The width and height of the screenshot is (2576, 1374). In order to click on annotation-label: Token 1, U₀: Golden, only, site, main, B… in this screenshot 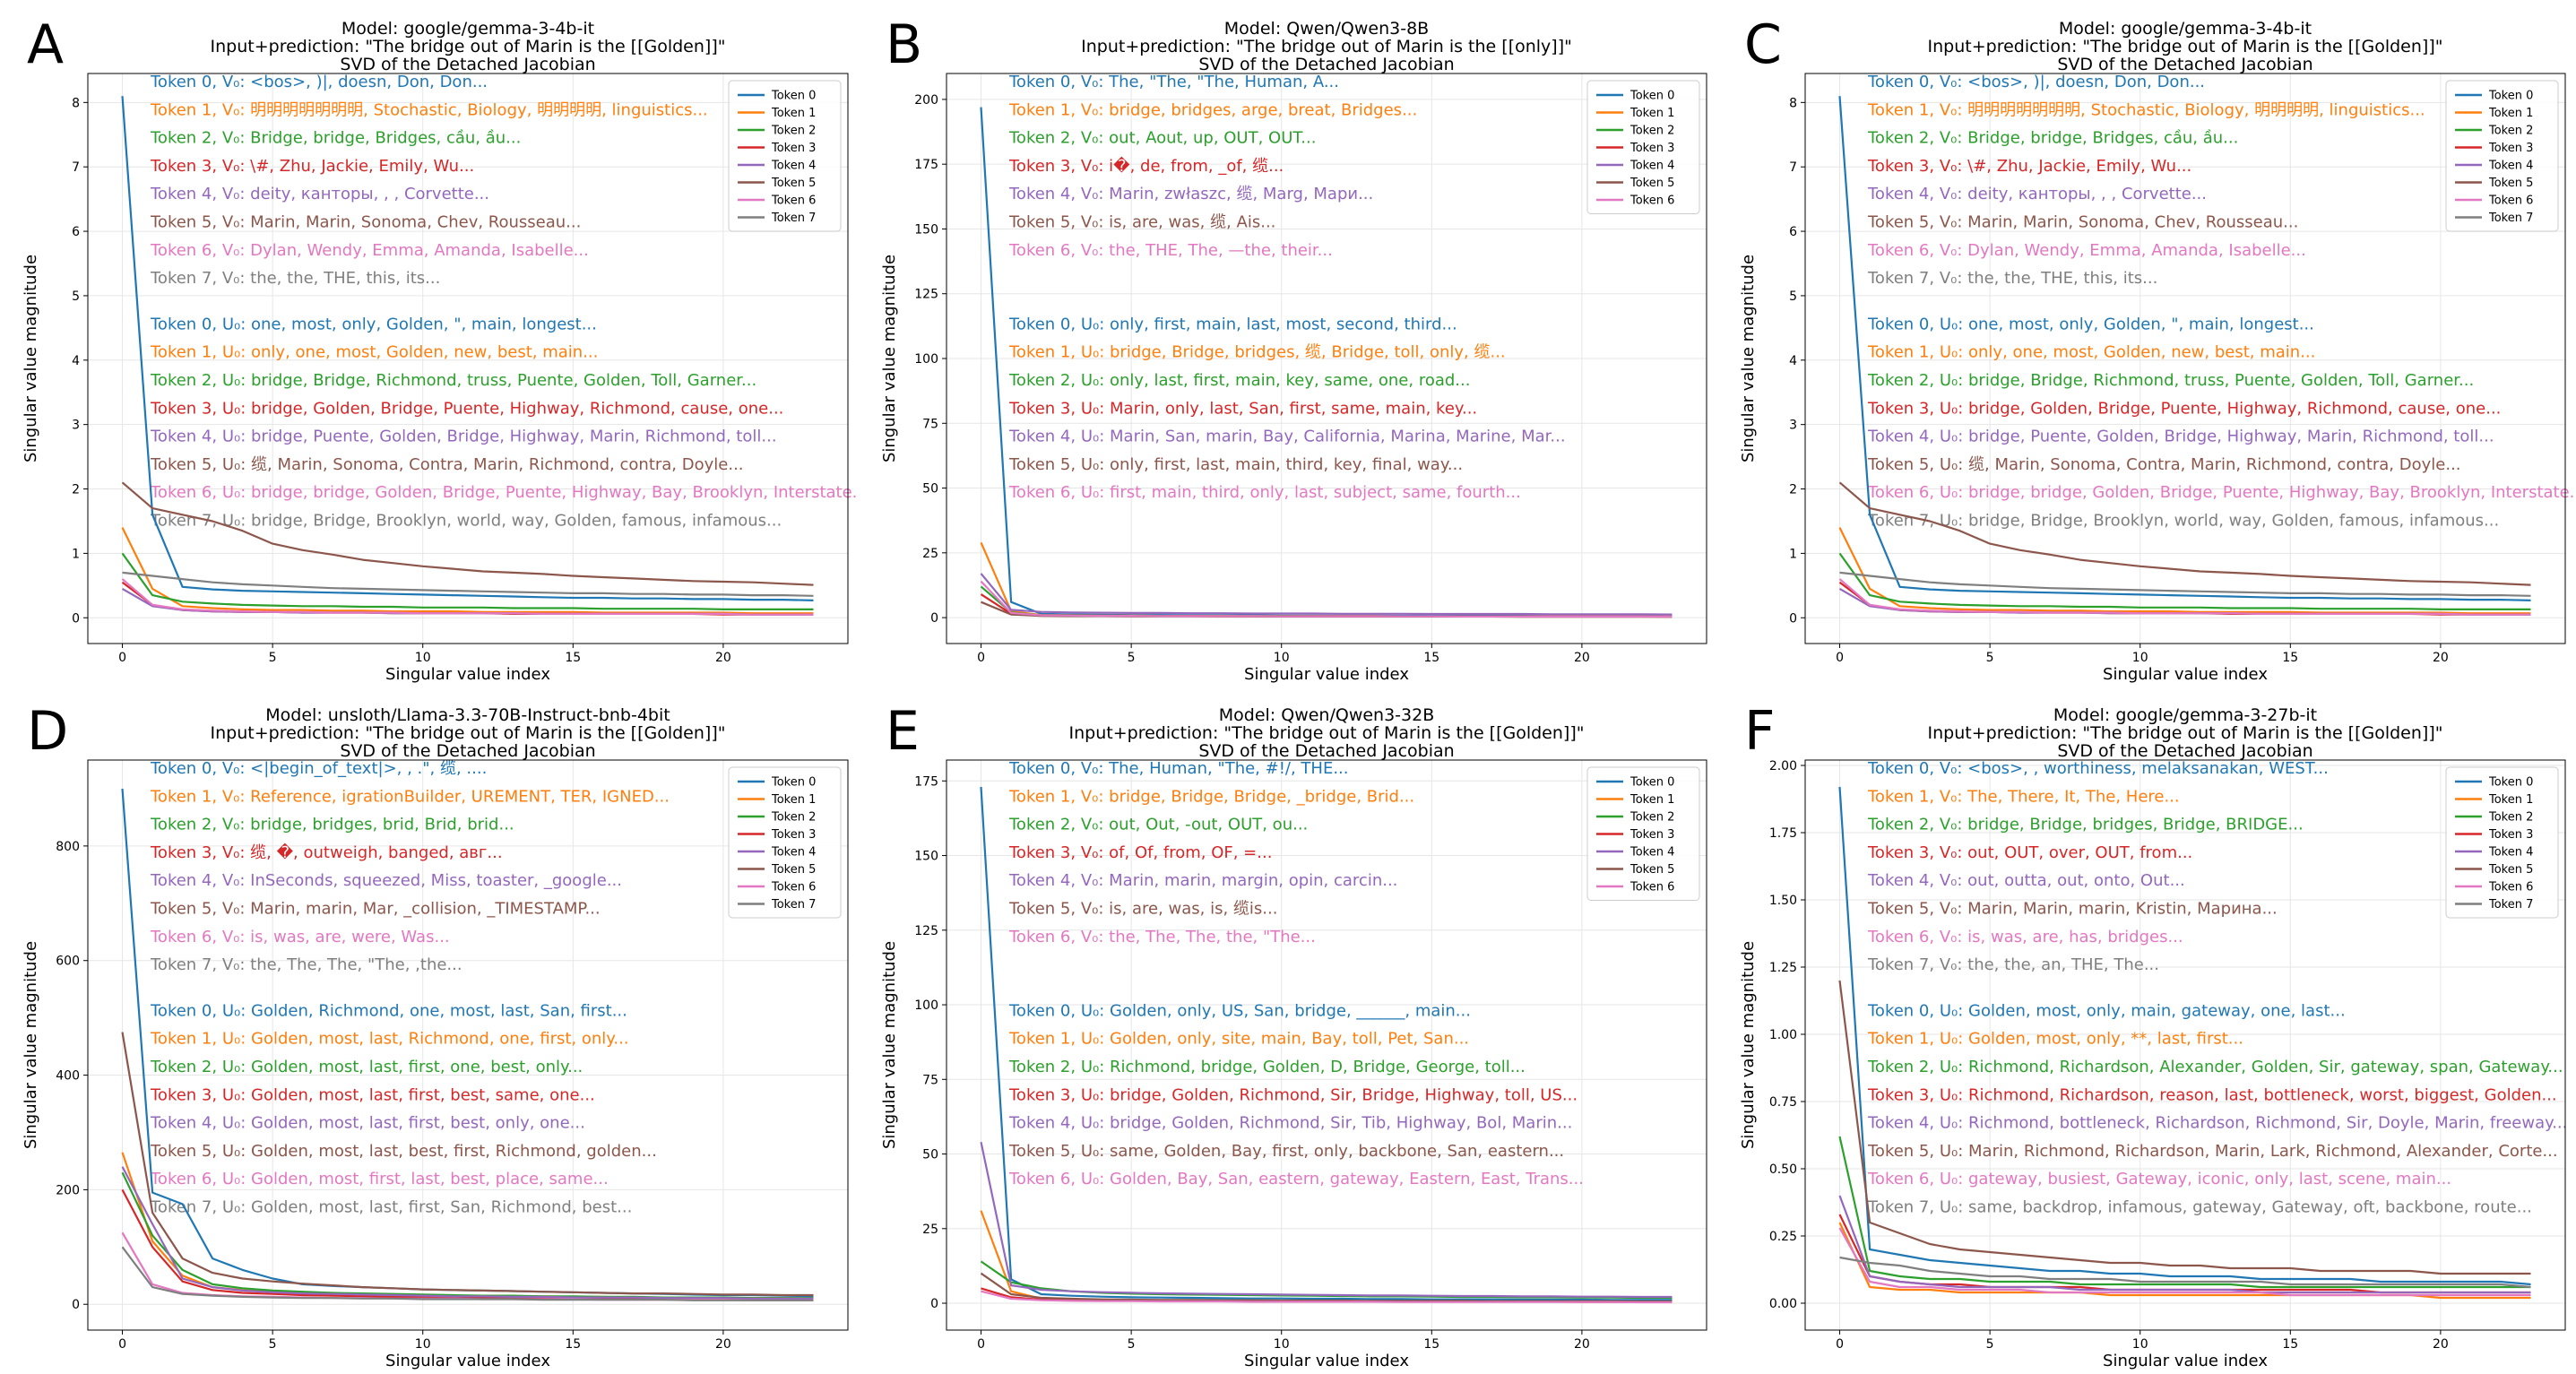, I will do `click(1238, 1039)`.